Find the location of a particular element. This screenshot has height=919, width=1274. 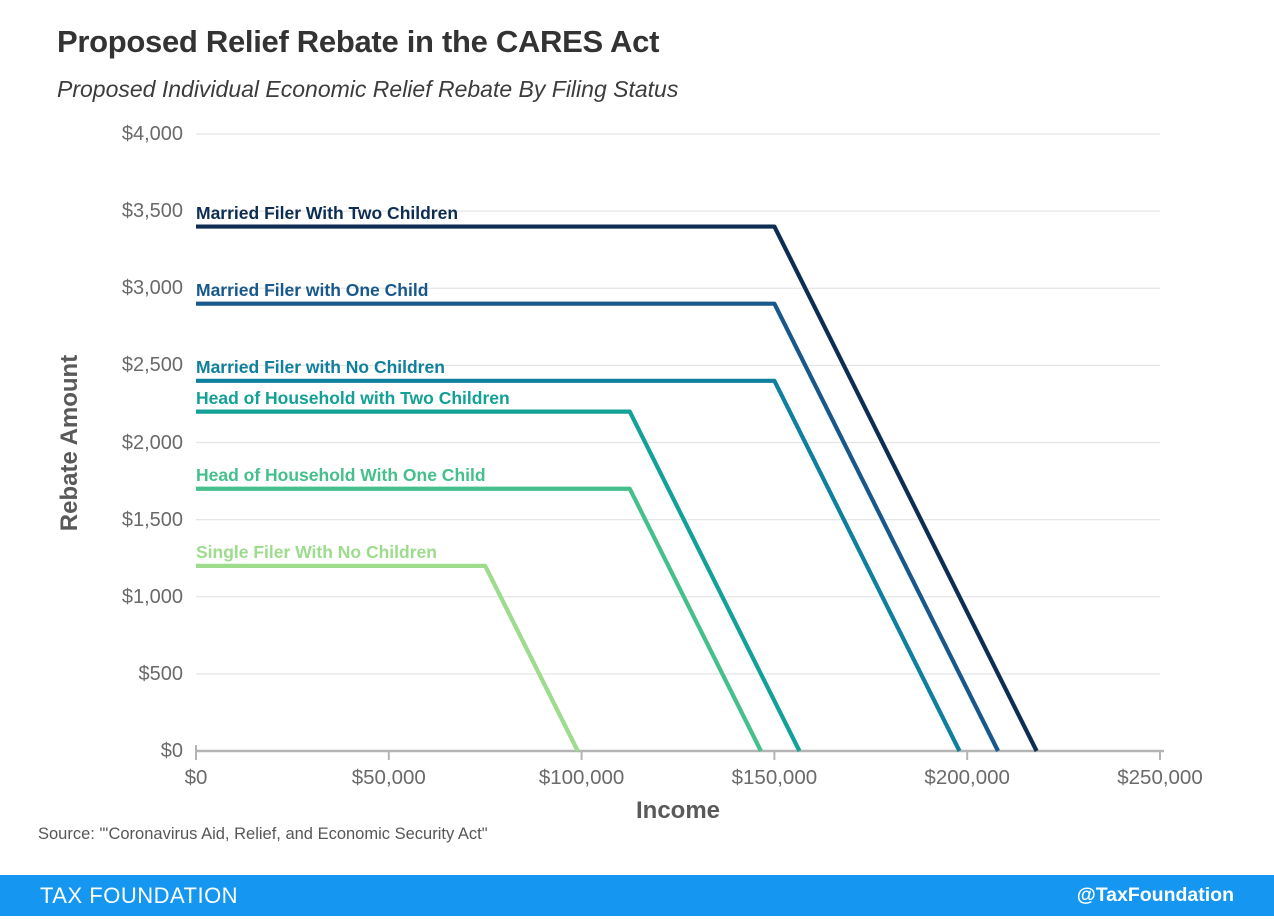

x-tick-label: $100,000 is located at coordinates (581, 777).